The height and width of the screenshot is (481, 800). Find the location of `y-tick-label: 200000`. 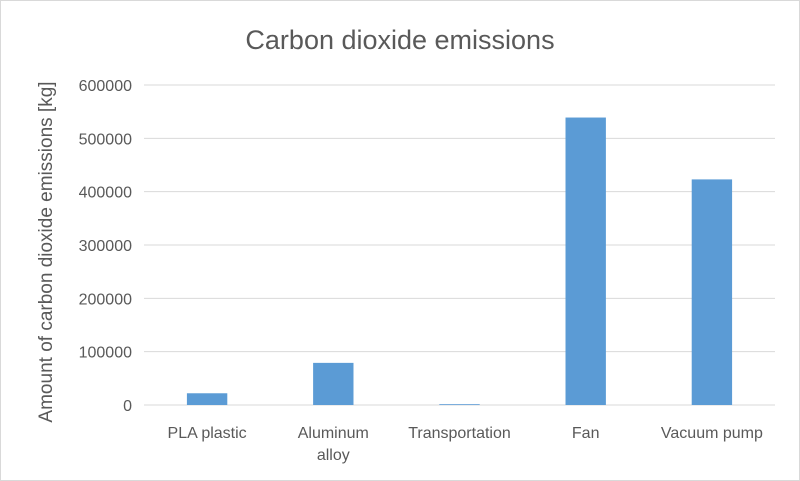

y-tick-label: 200000 is located at coordinates (105, 299).